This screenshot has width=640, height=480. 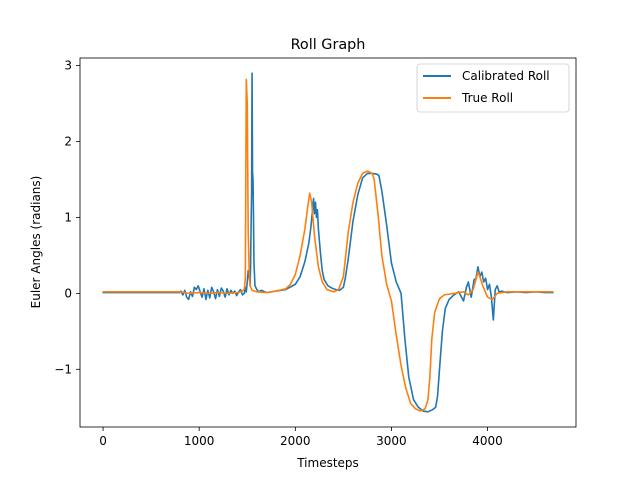 I want to click on x-axis: 0 1000 2000 3000 4000, so click(x=301, y=437).